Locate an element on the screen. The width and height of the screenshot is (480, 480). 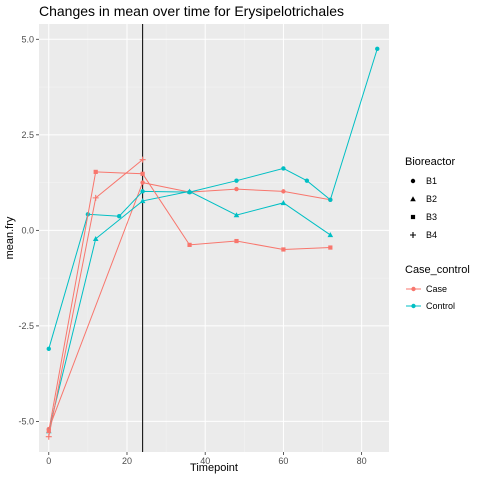
x-axis: 0 20 40 60 80 is located at coordinates (206, 459).